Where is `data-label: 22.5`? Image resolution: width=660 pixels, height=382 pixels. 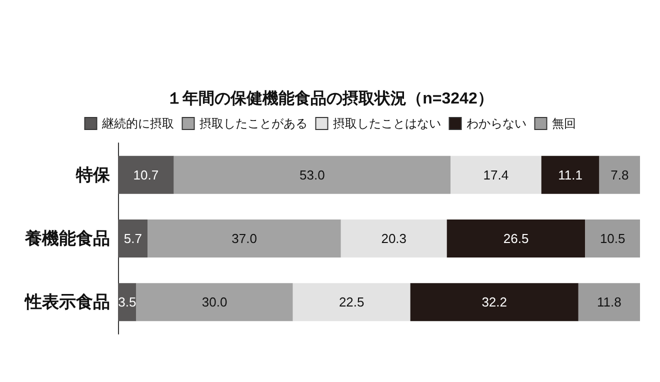
data-label: 22.5 is located at coordinates (351, 302).